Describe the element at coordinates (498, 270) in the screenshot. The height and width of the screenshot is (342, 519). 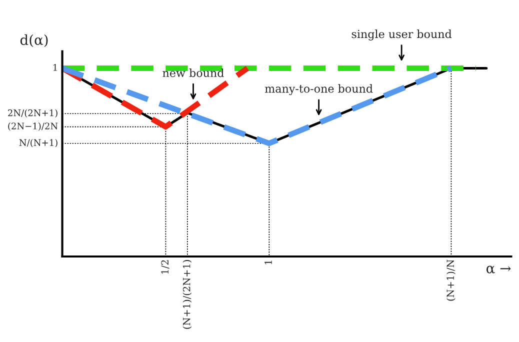
I see `x-axis-title: α →` at that location.